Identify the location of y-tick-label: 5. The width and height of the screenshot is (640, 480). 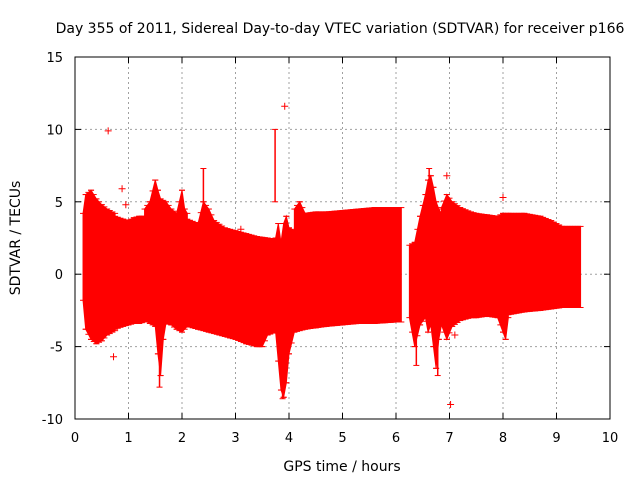
(59, 203).